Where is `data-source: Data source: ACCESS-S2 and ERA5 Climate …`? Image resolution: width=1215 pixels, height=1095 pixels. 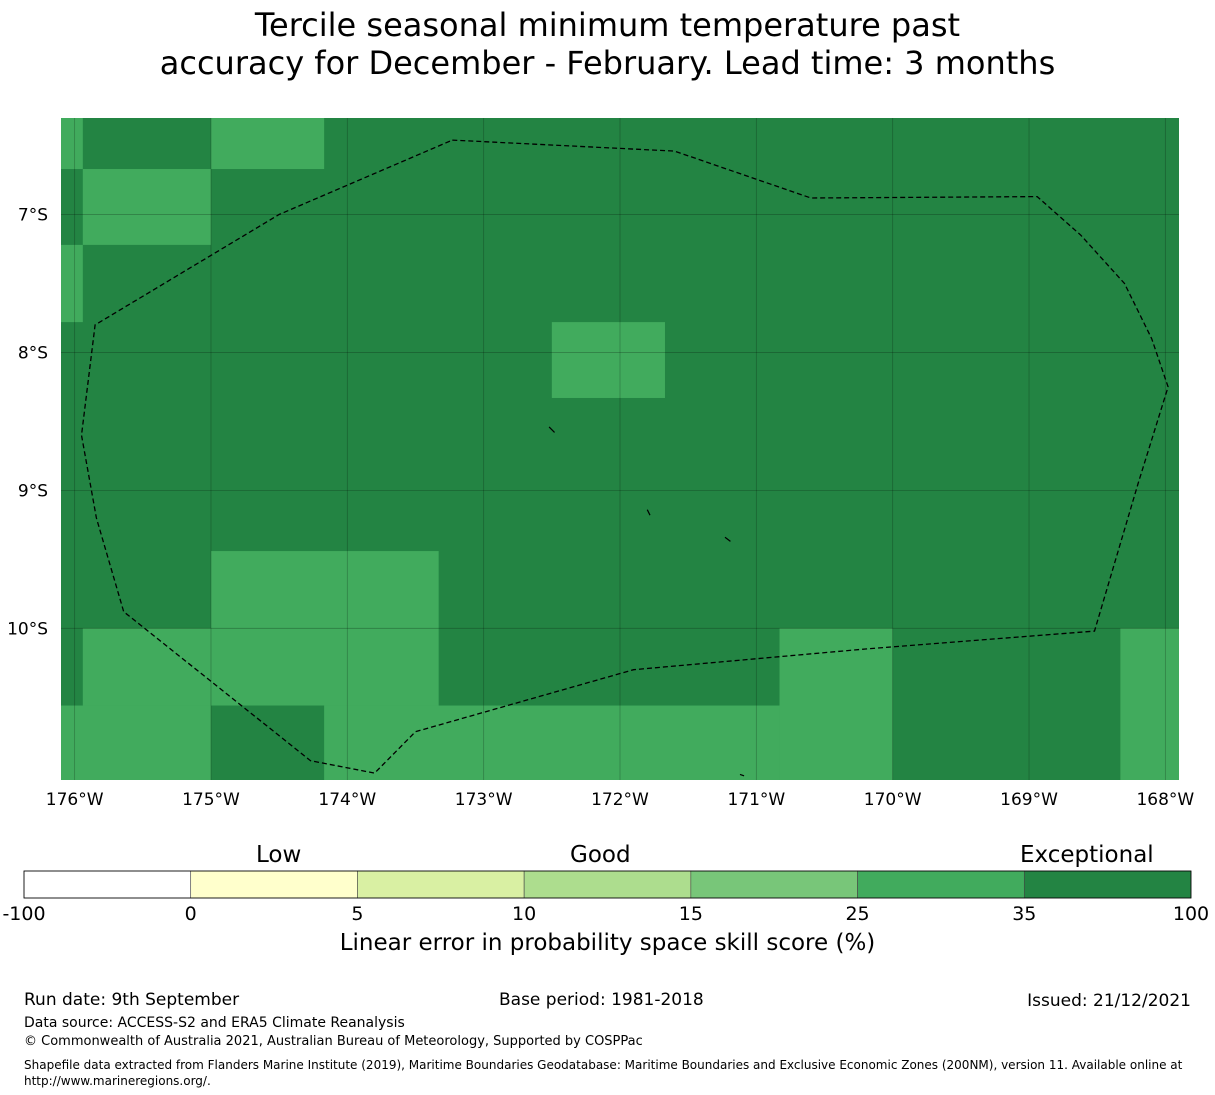
data-source: Data source: ACCESS-S2 and ERA5 Climate … is located at coordinates (214, 1023).